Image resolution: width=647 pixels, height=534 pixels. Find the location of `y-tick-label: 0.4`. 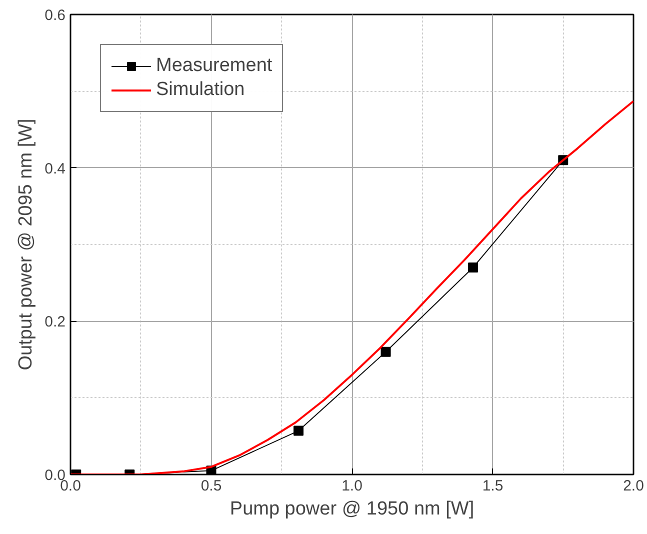

y-tick-label: 0.4 is located at coordinates (55, 169).